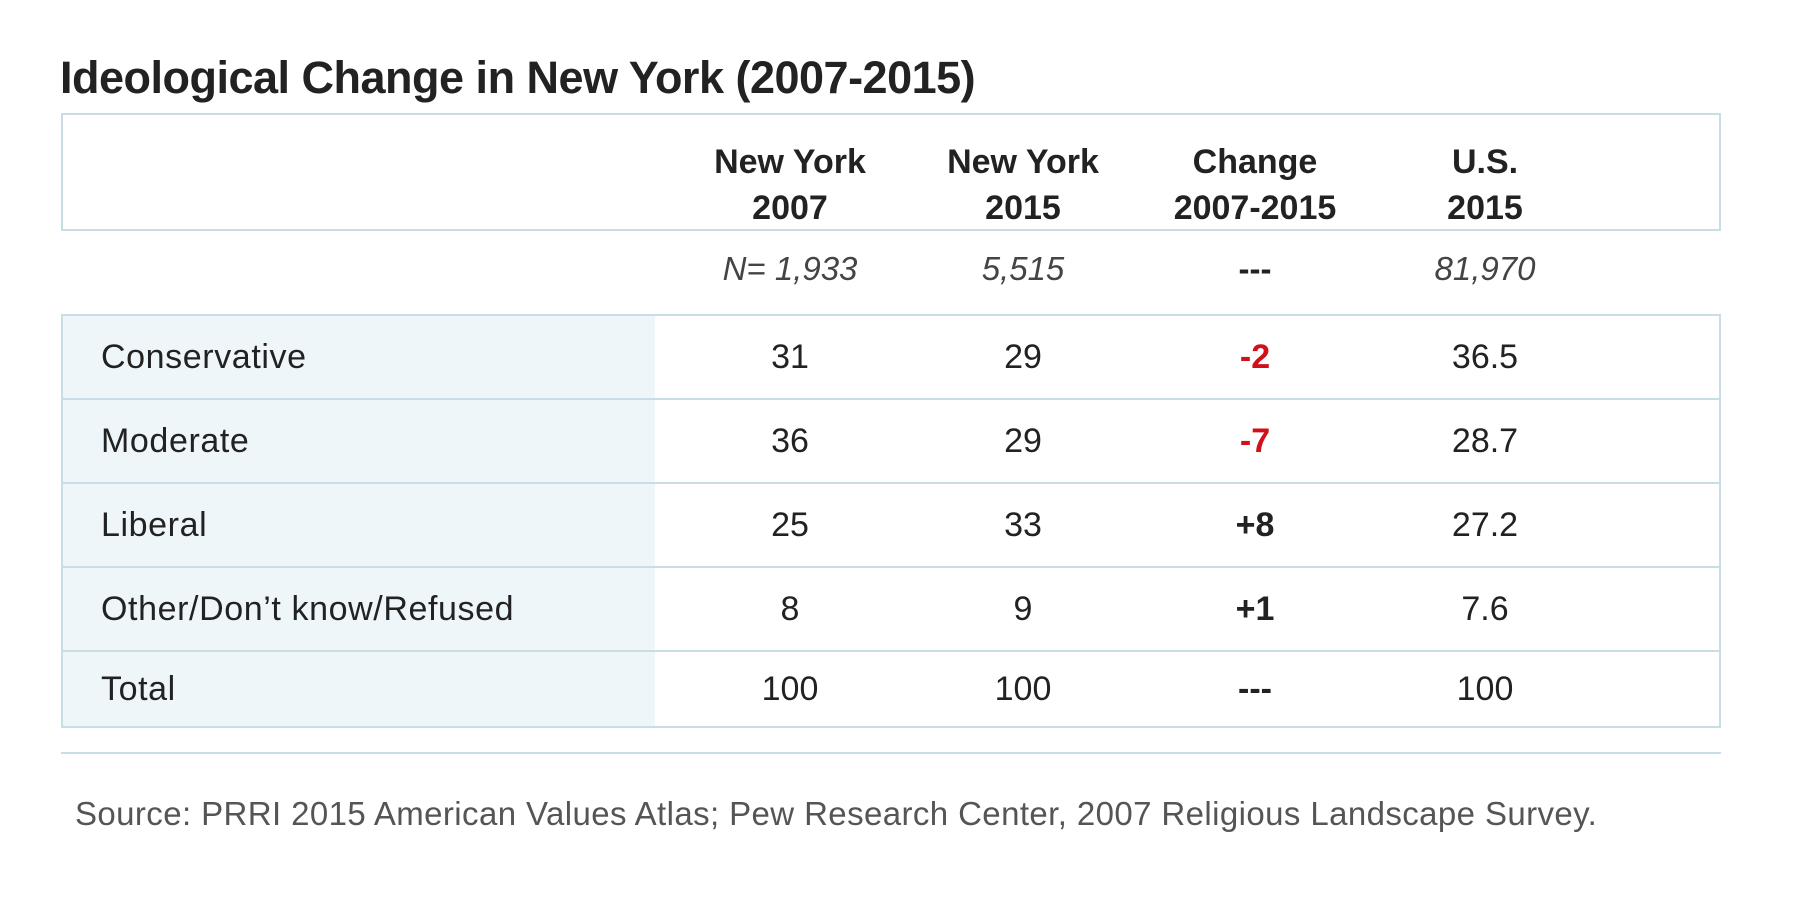 The image size is (1801, 918). What do you see at coordinates (1255, 268) in the screenshot?
I see `sample-size-change: ---` at bounding box center [1255, 268].